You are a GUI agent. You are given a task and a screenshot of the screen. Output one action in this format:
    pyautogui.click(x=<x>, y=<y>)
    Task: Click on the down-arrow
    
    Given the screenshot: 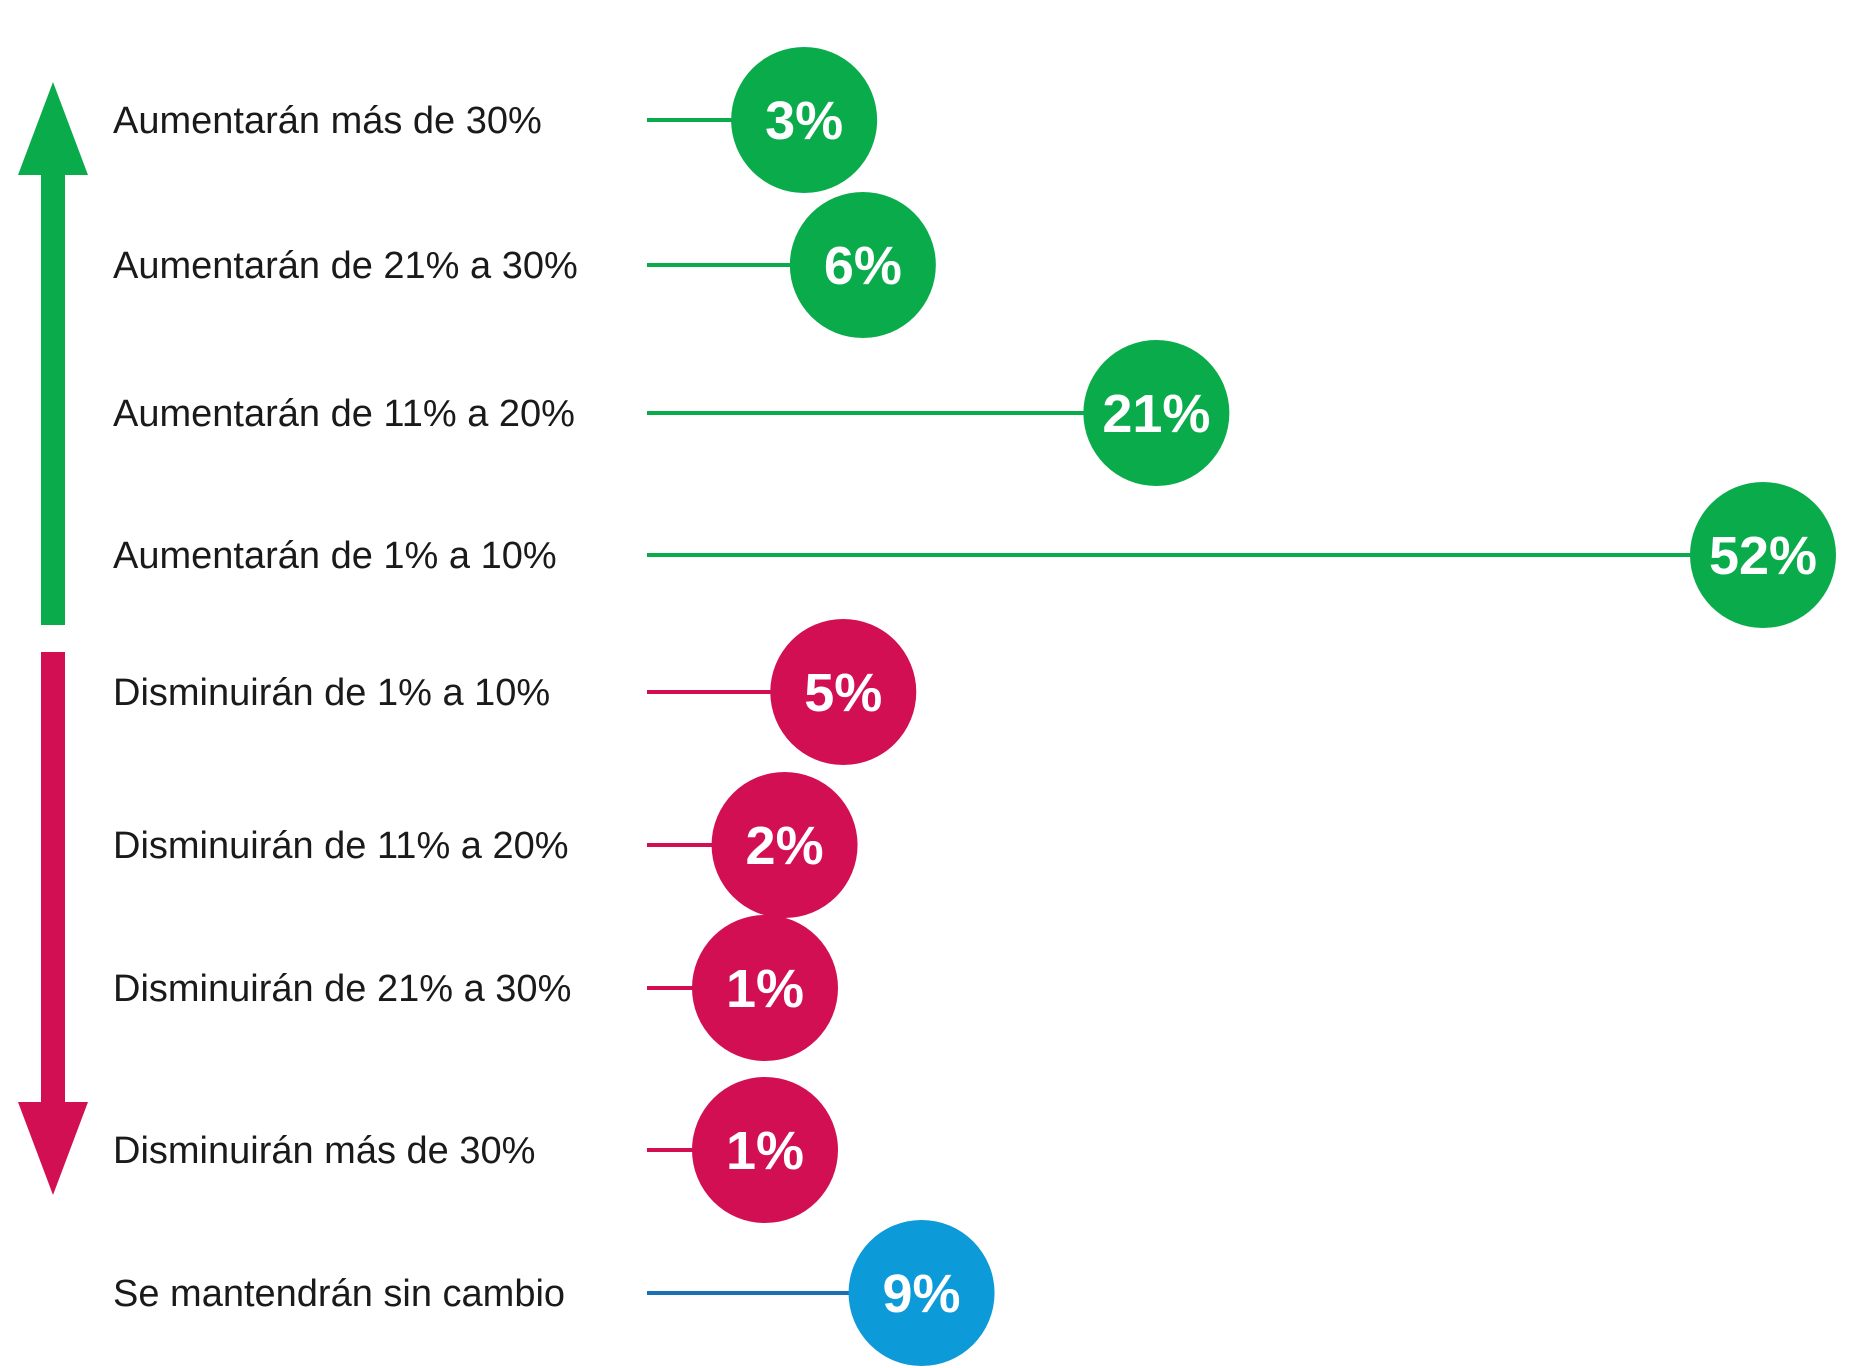 What is the action you would take?
    pyautogui.click(x=53, y=923)
    